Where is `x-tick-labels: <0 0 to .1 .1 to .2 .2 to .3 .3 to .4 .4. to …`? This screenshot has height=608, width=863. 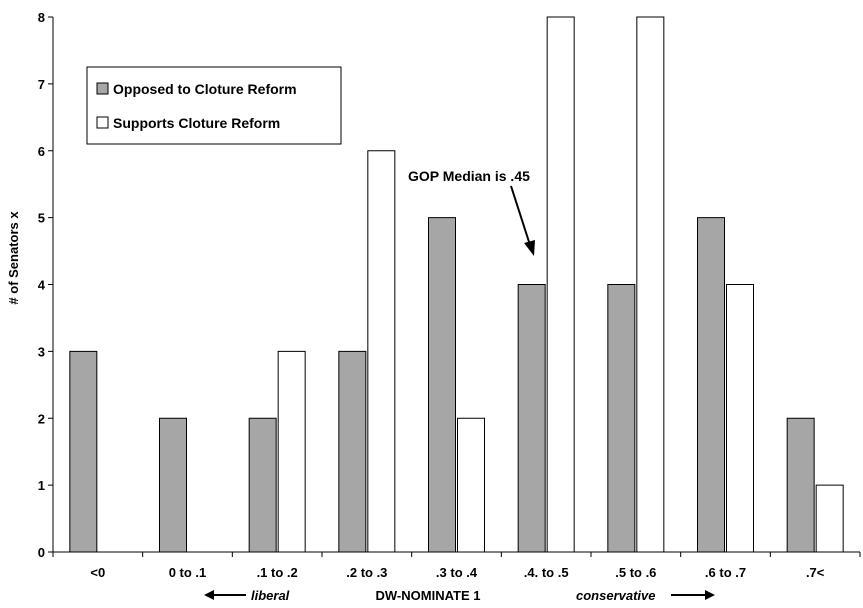
x-tick-labels: <0 0 to .1 .1 to .2 .2 to .3 .3 to .4 .4. to … is located at coordinates (457, 572).